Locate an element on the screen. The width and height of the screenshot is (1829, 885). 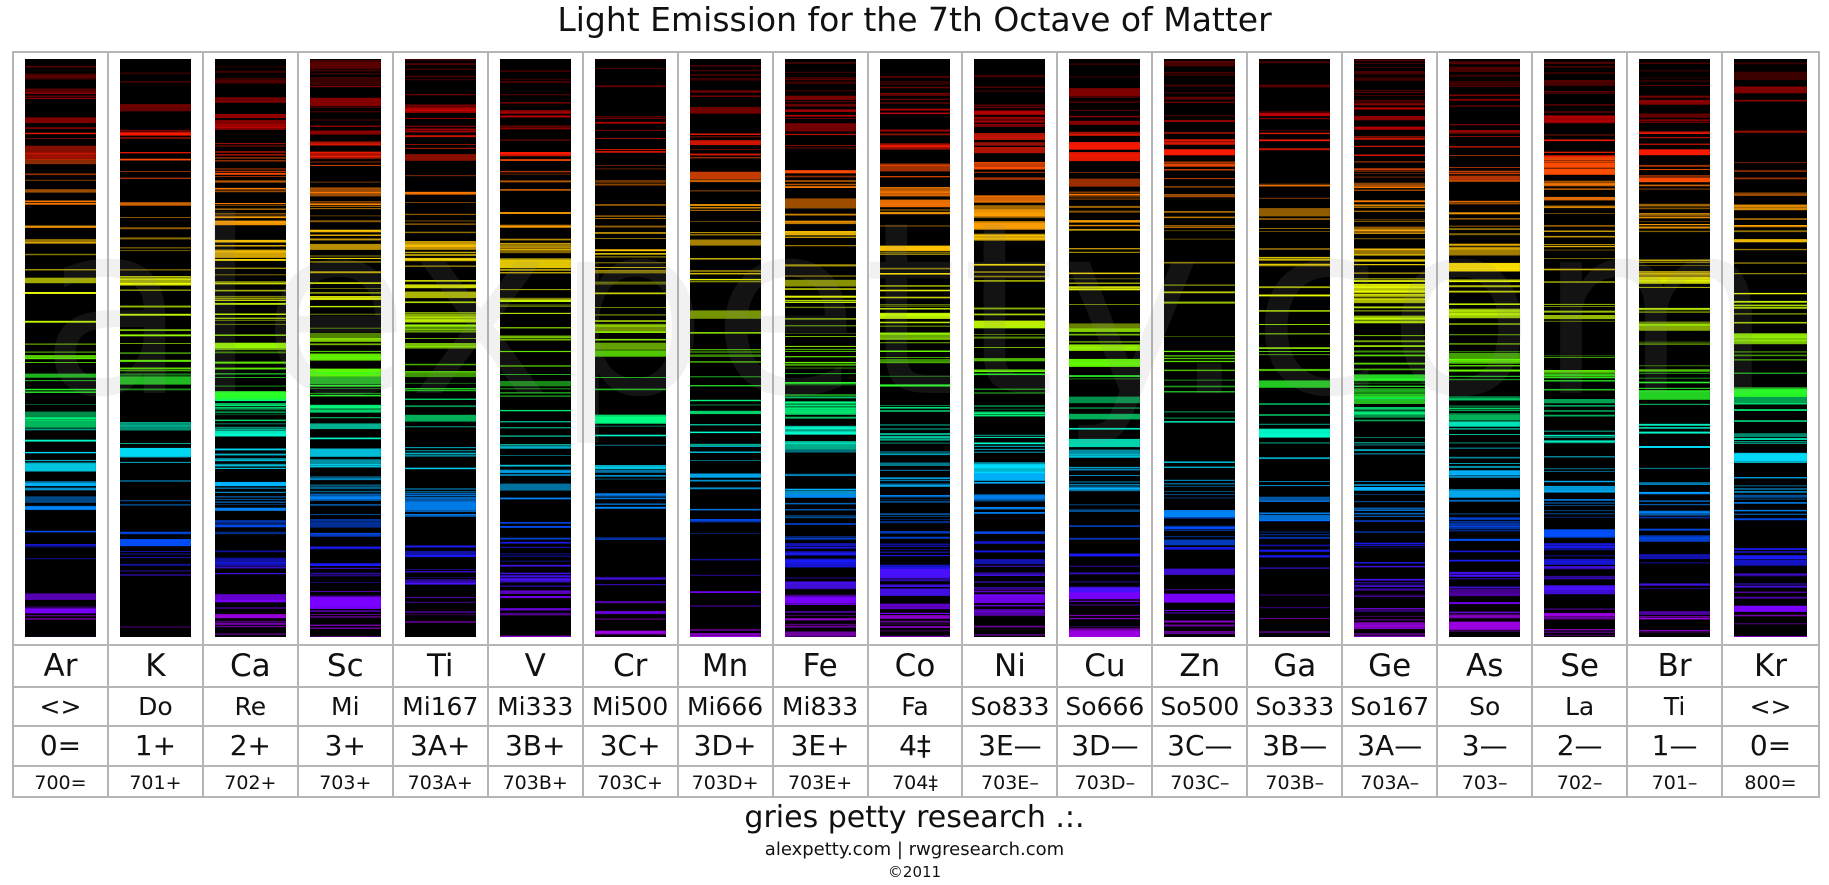
element-tone: Mi is located at coordinates (345, 705).